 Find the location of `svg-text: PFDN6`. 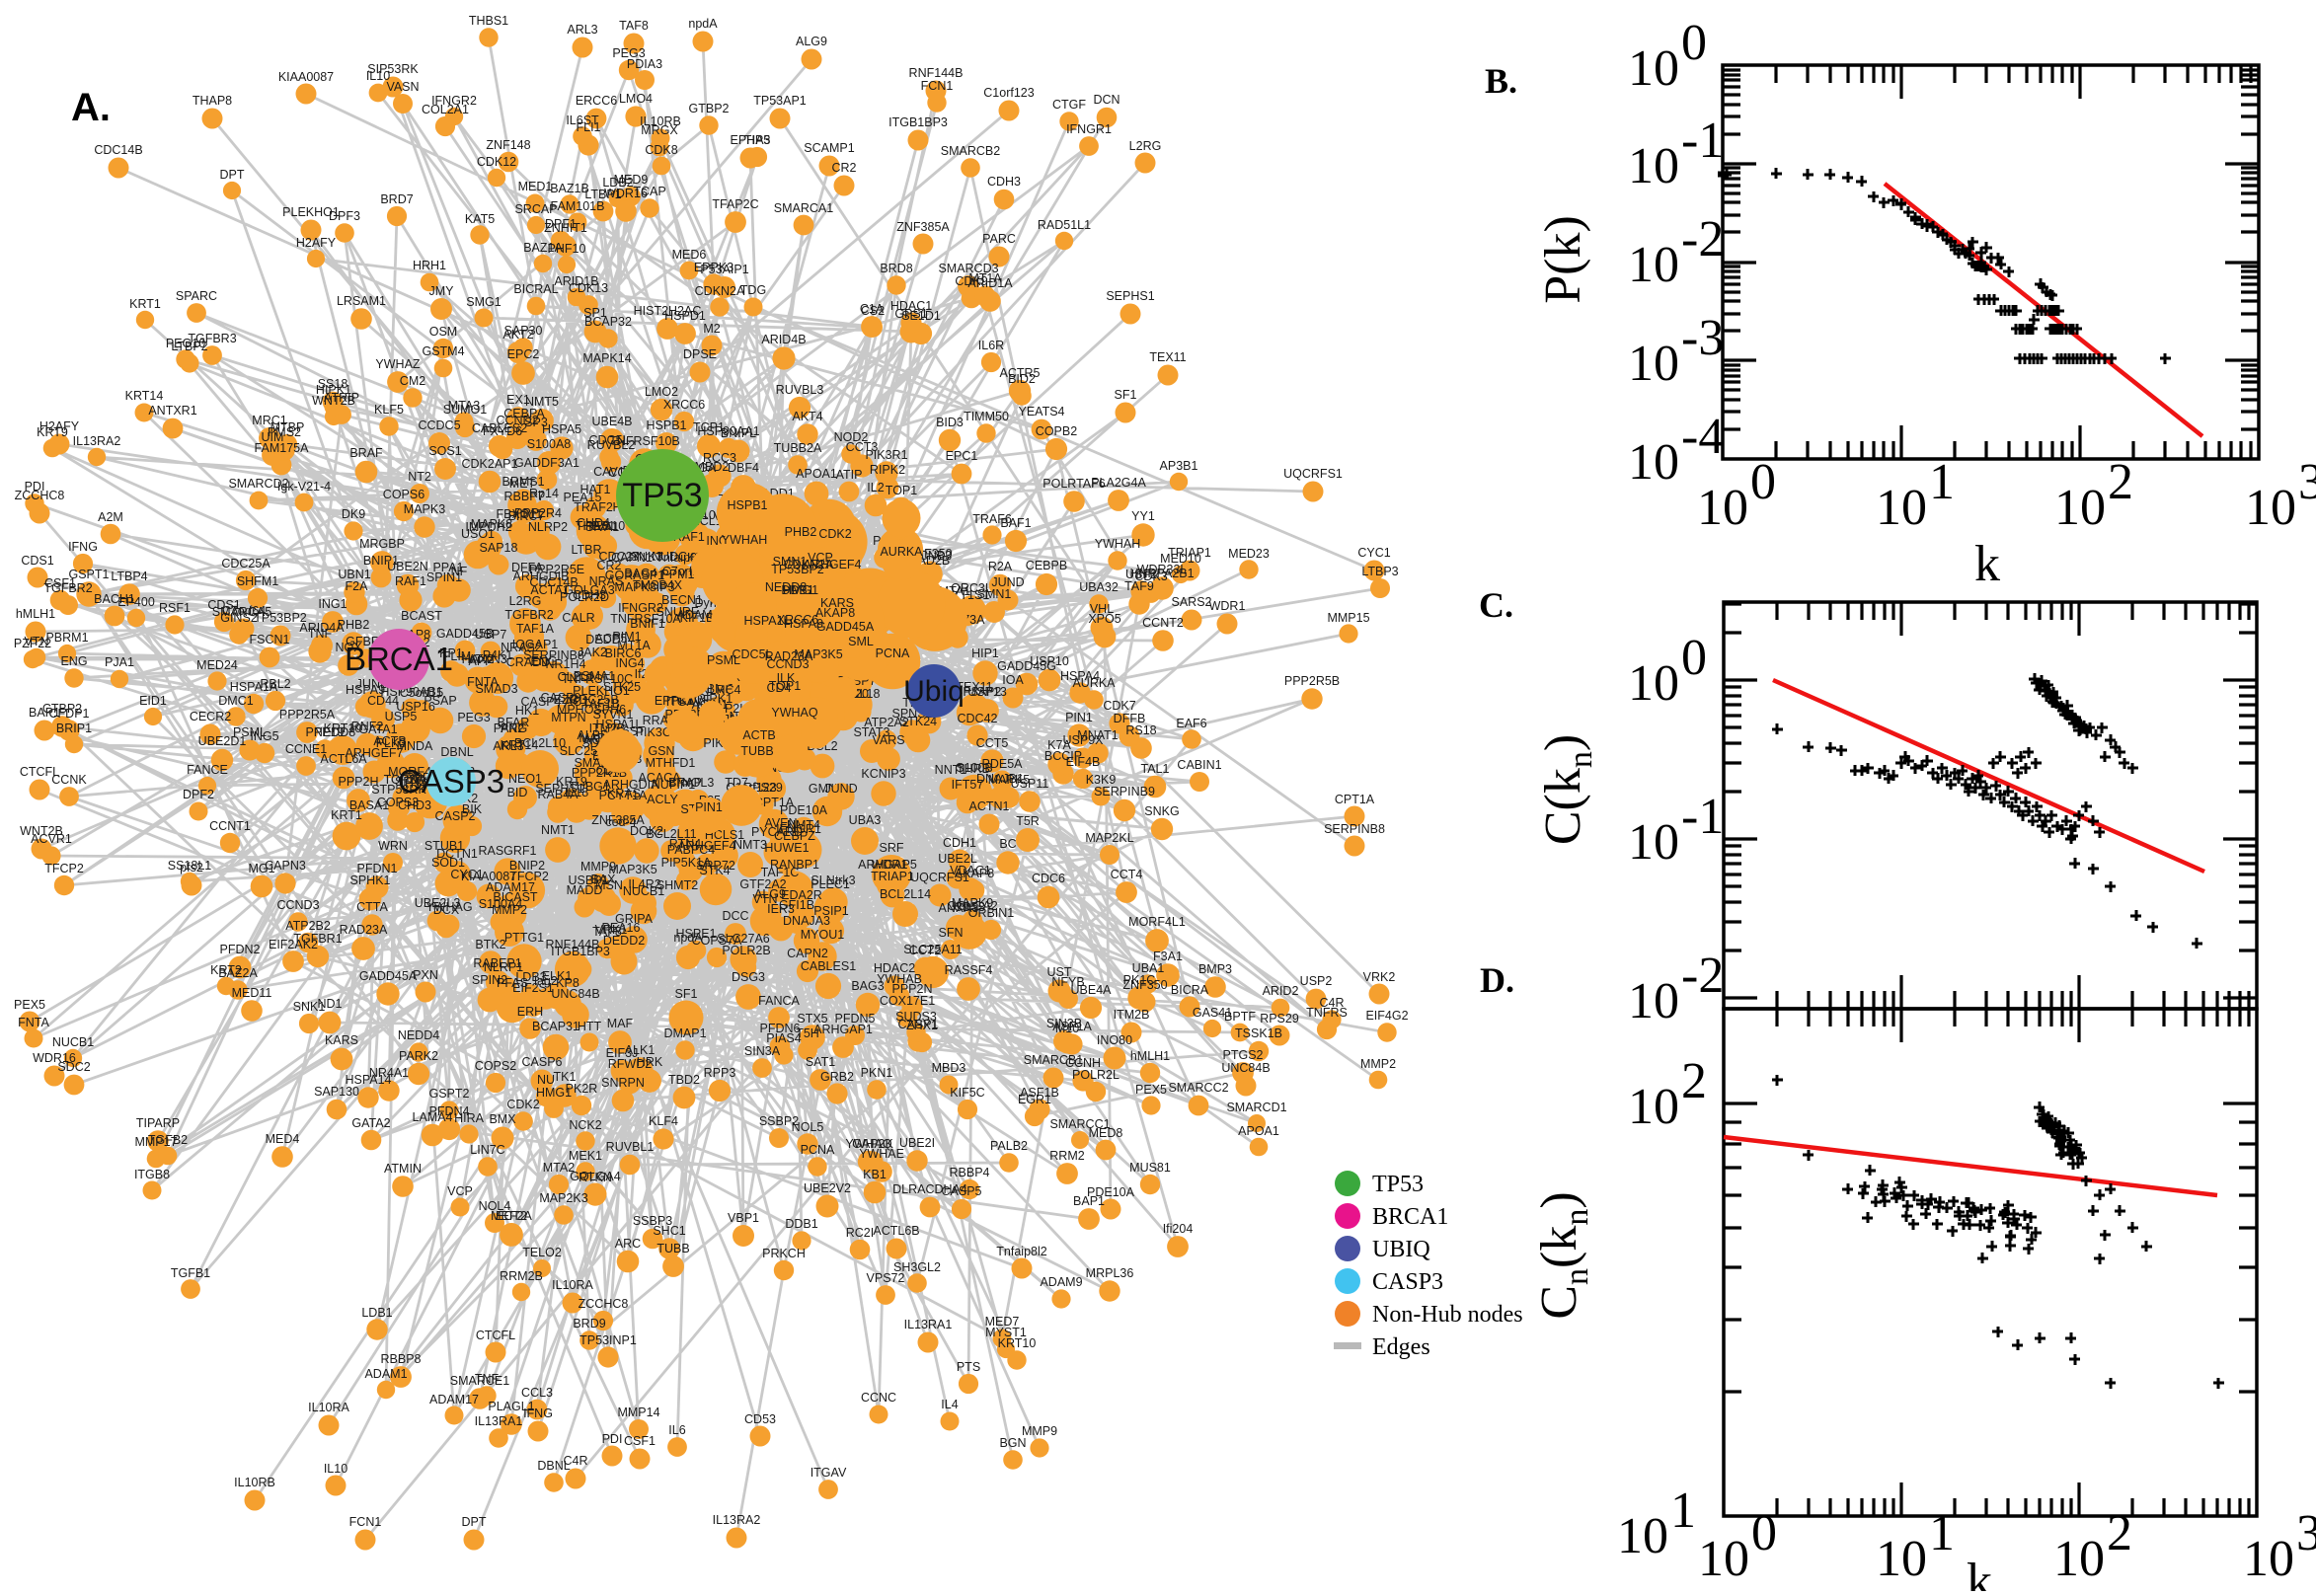

svg-text: PFDN6 is located at coordinates (780, 1028).